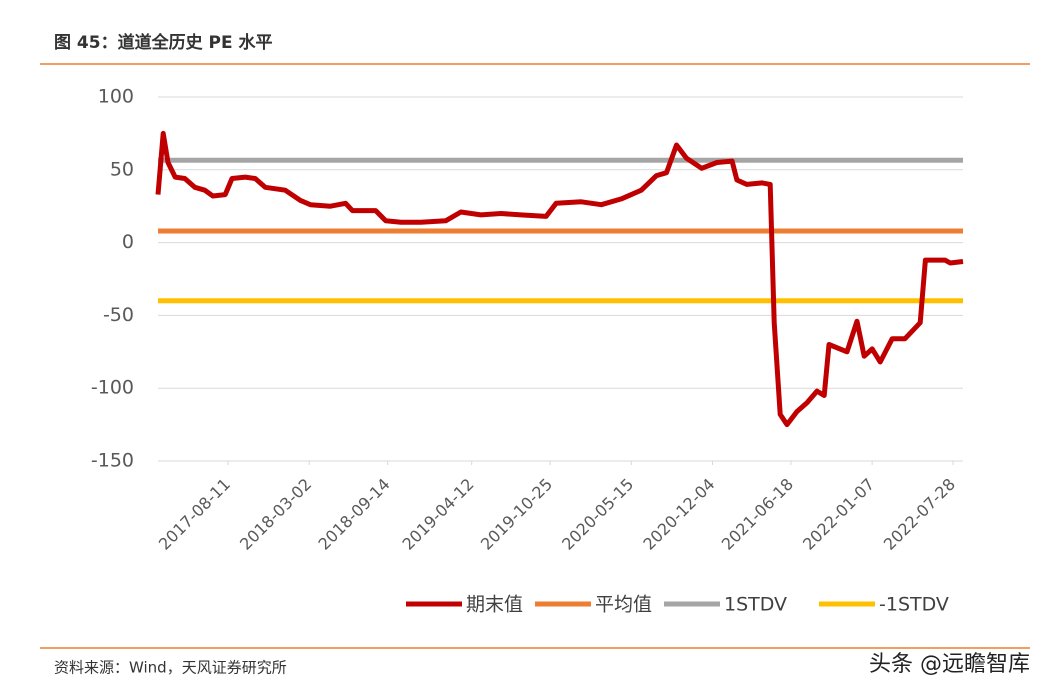  I want to click on x-tick-label: 2018-09-14, so click(353, 514).